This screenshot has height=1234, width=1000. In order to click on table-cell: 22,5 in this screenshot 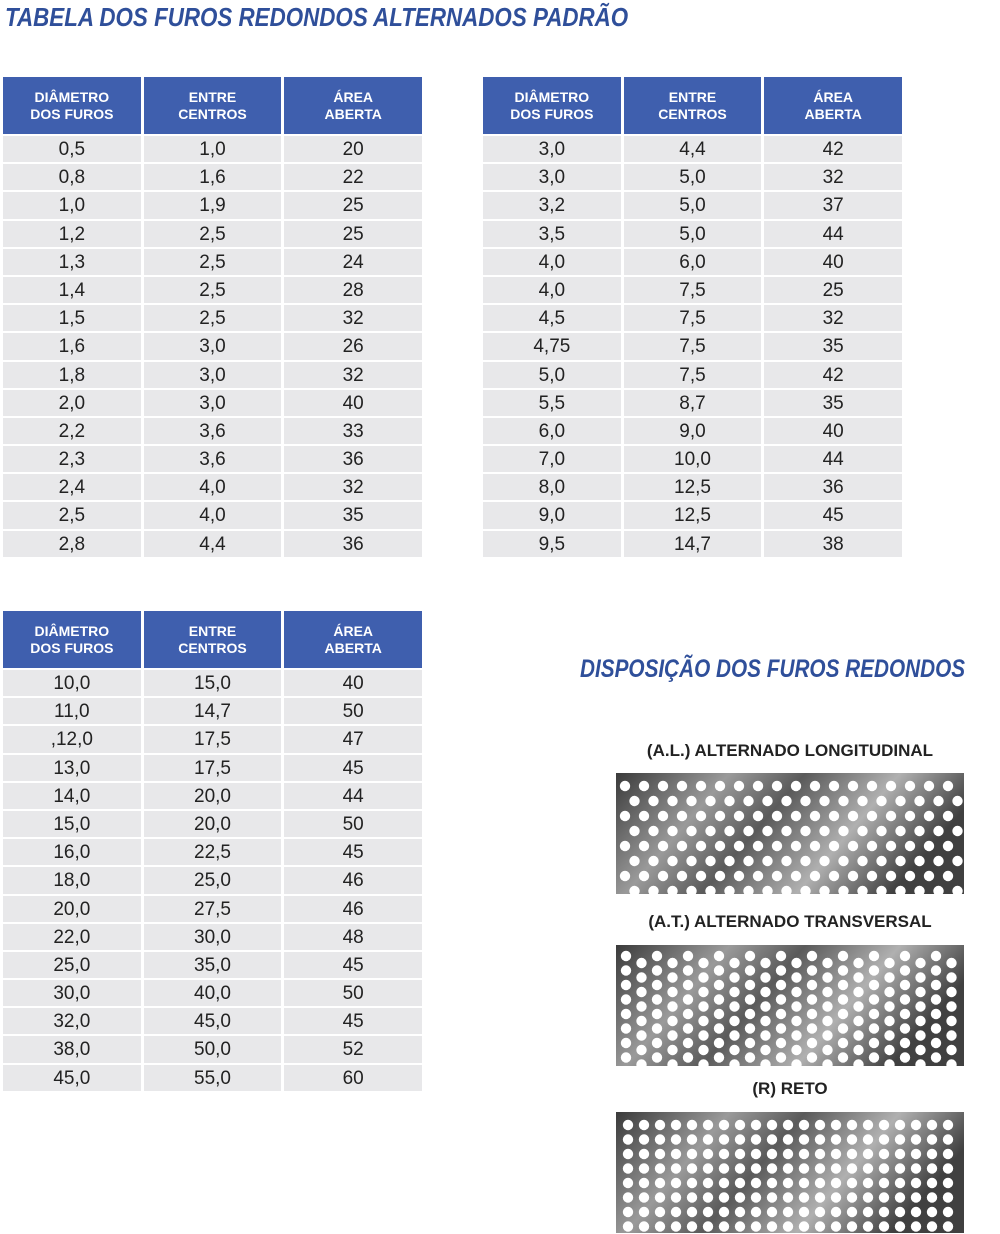, I will do `click(212, 852)`.